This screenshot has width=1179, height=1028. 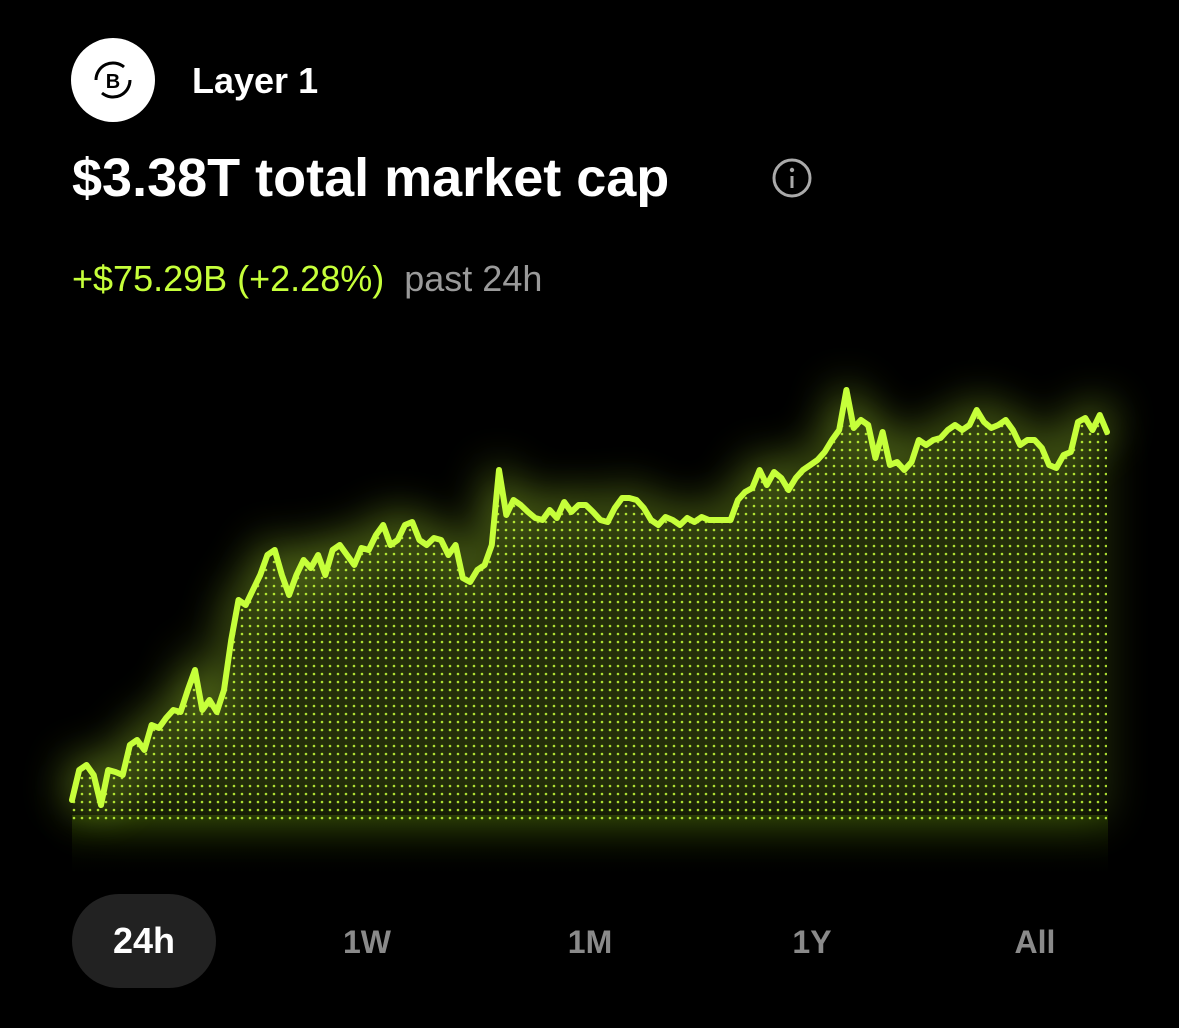 I want to click on change-amount: +$75.29B (+2.28%), so click(x=228, y=278).